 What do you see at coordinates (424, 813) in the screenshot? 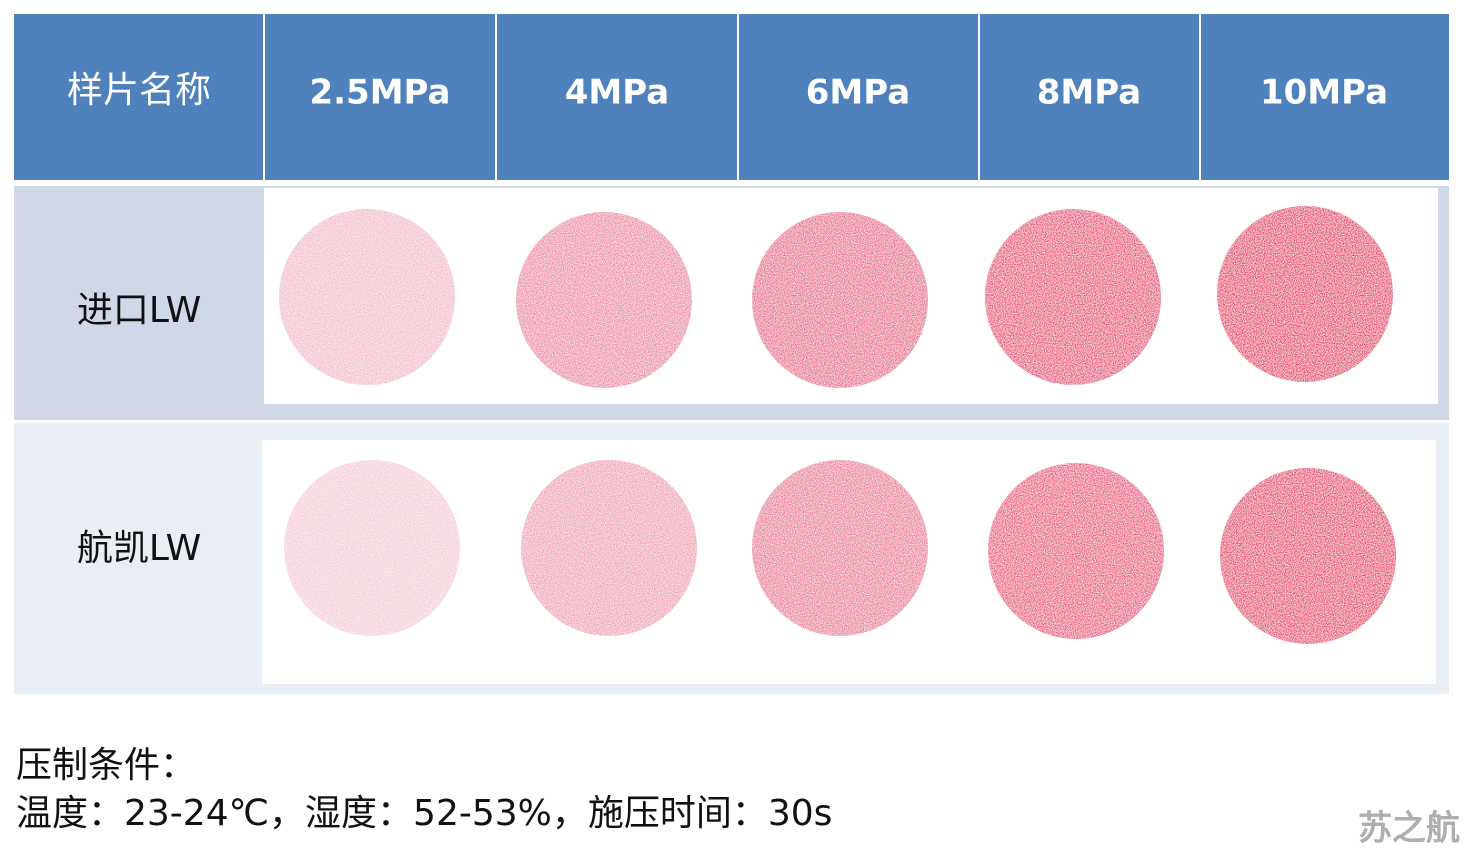
I see `notes-conditions: 温度：23-24℃，湿度：52-53%，施压时间：30s` at bounding box center [424, 813].